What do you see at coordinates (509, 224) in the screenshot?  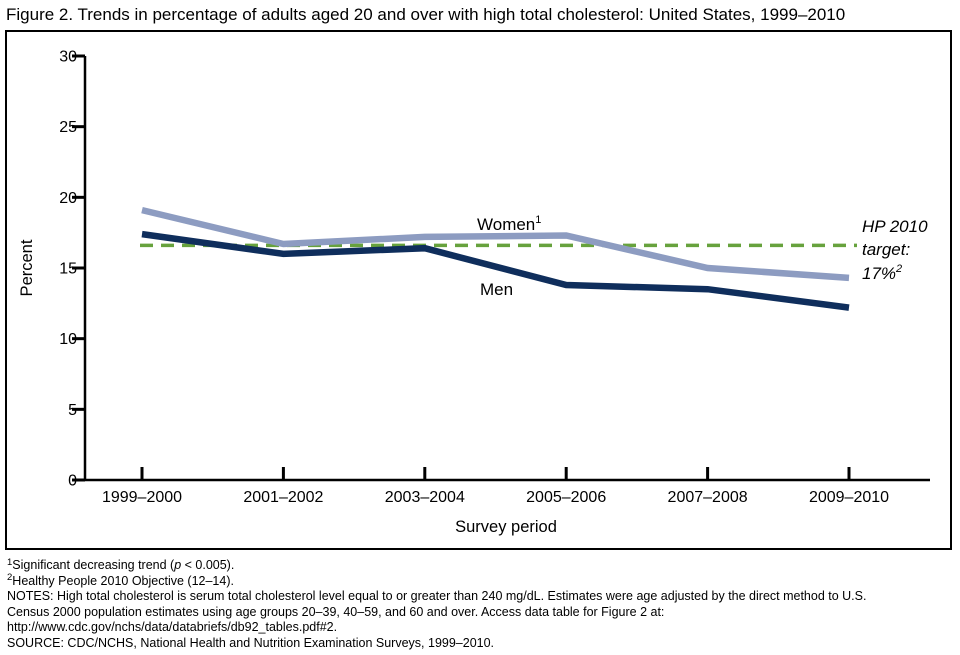 I see `women-series-label: Women1` at bounding box center [509, 224].